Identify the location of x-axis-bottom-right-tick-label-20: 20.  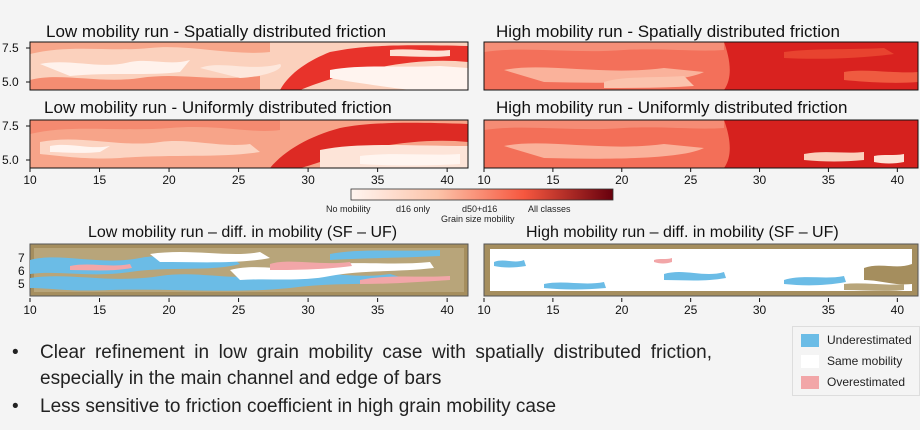
(622, 310).